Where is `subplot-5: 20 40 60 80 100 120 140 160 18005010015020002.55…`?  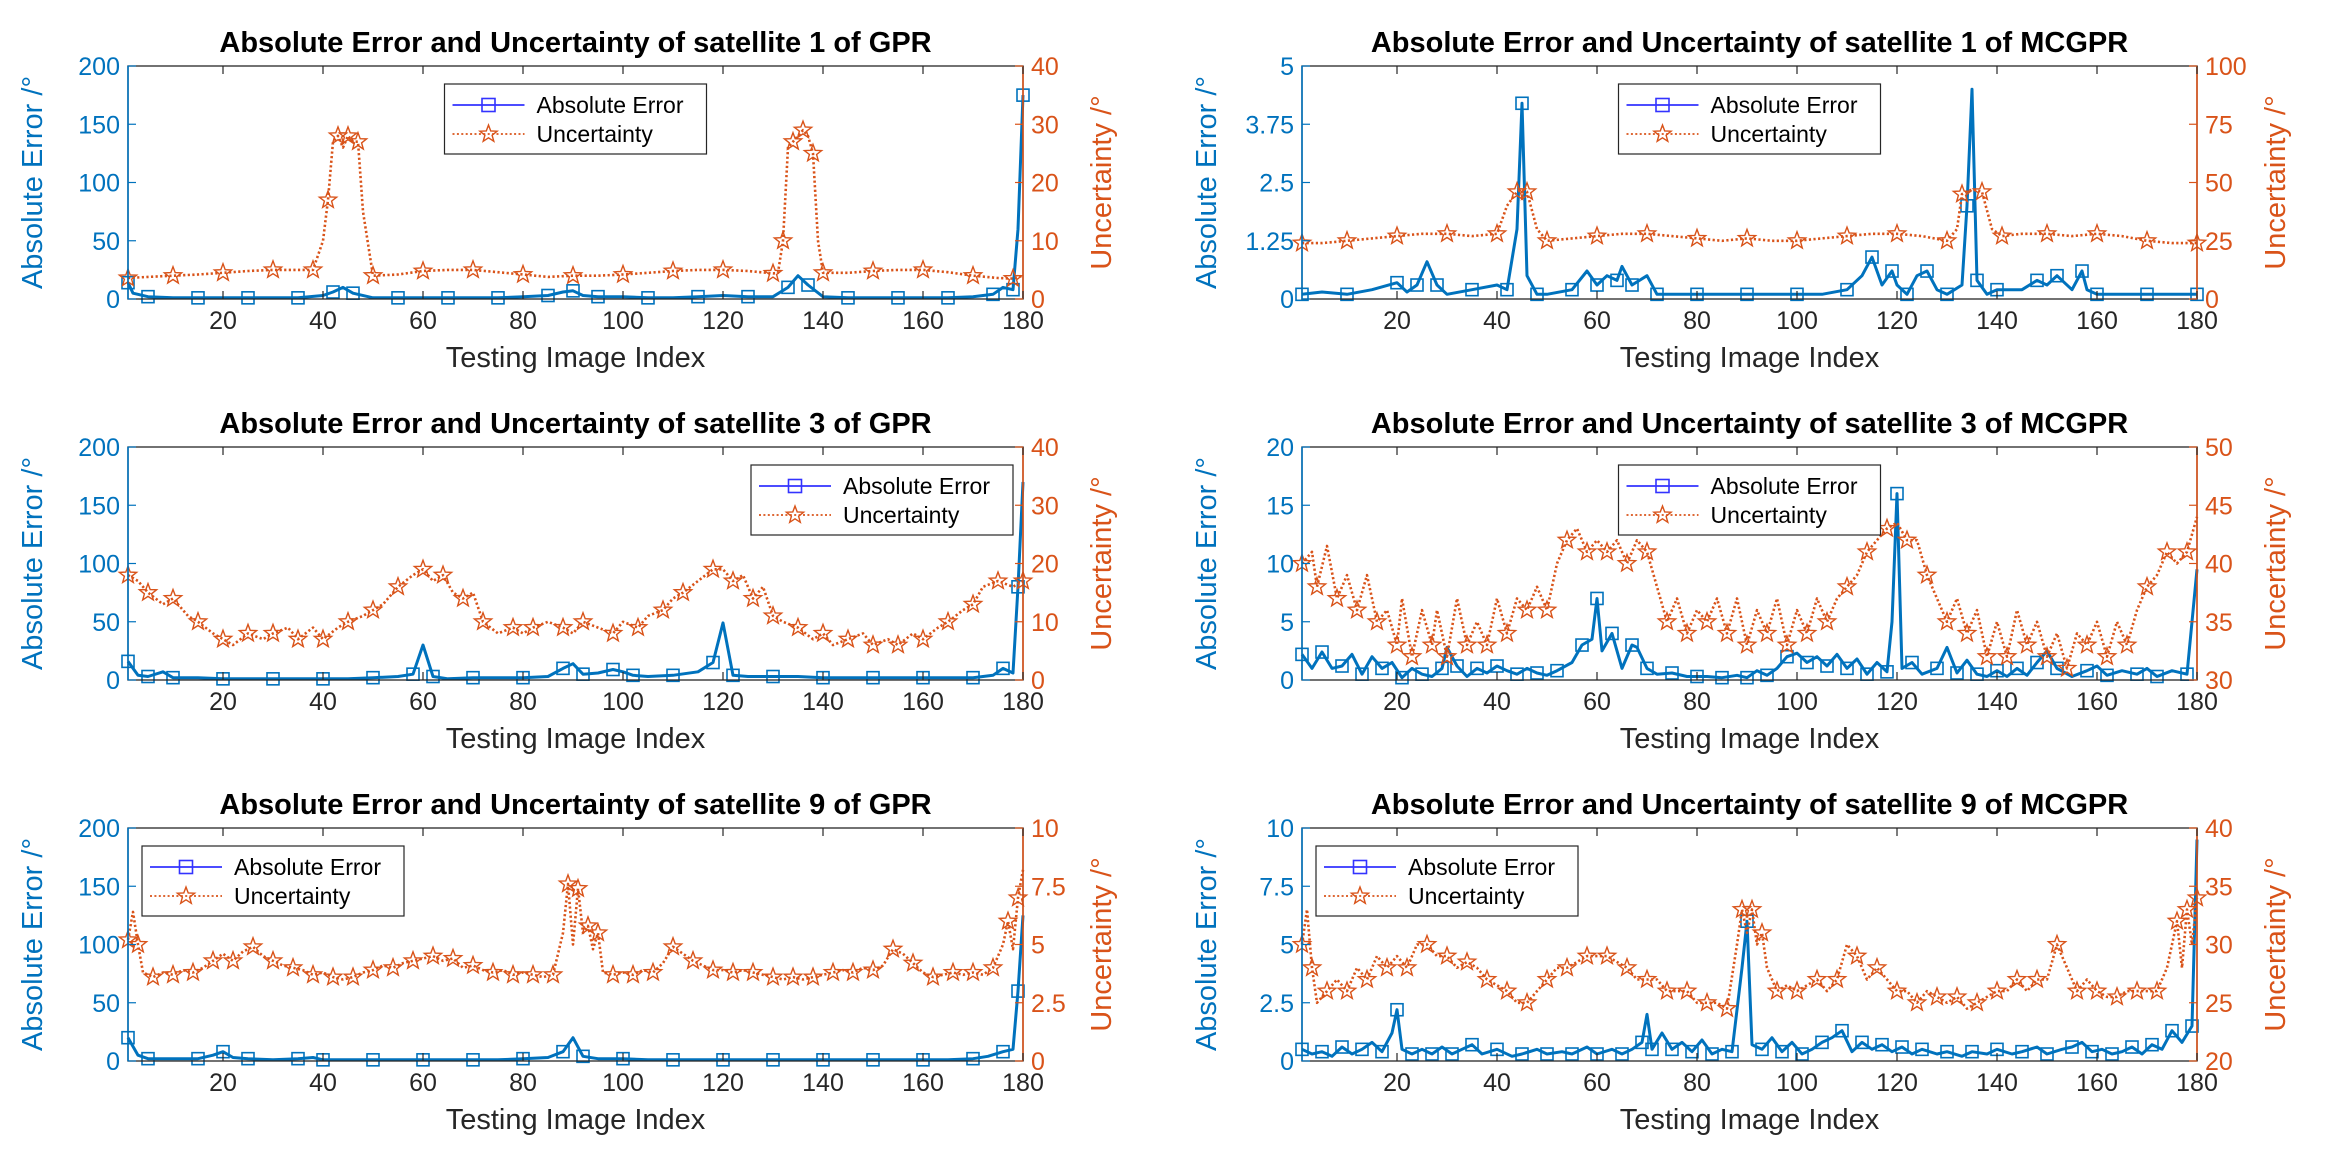
subplot-5: 20 40 60 80 100 120 140 160 18005010015020002.55… is located at coordinates (567, 962).